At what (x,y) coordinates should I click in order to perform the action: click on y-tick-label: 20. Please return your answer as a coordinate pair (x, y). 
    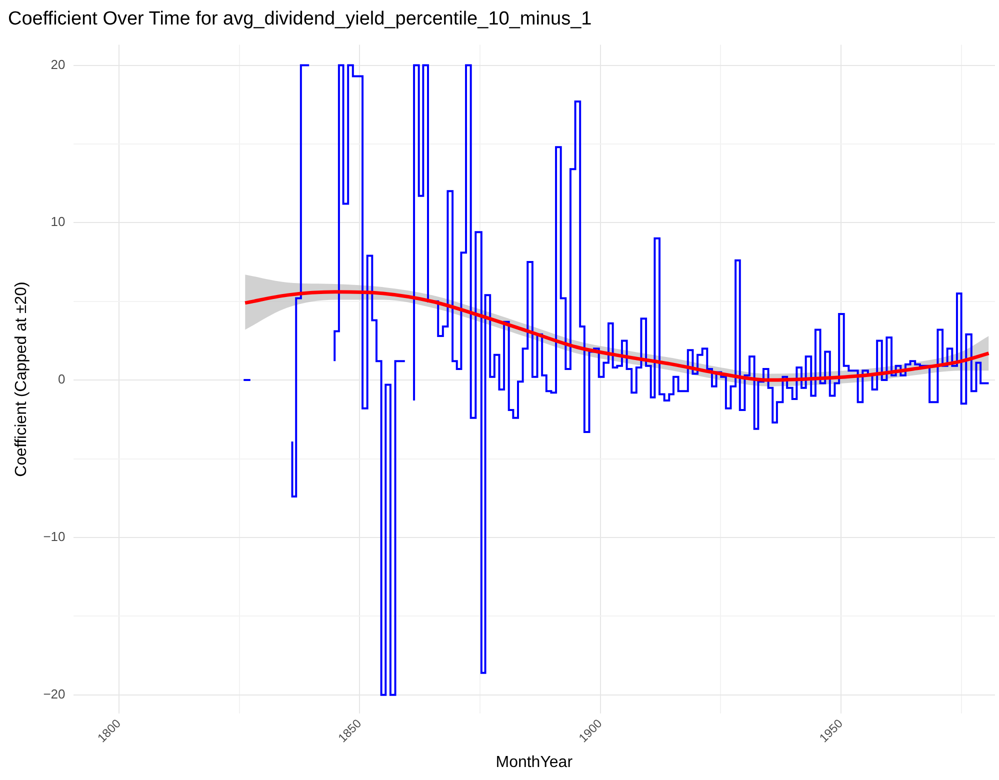
    Looking at the image, I should click on (58, 64).